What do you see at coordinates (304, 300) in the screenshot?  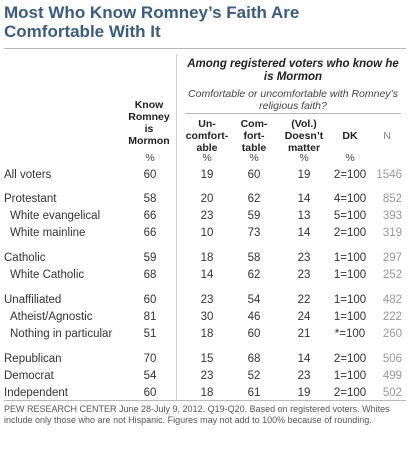 I see `cell-doesnt-matter: 22` at bounding box center [304, 300].